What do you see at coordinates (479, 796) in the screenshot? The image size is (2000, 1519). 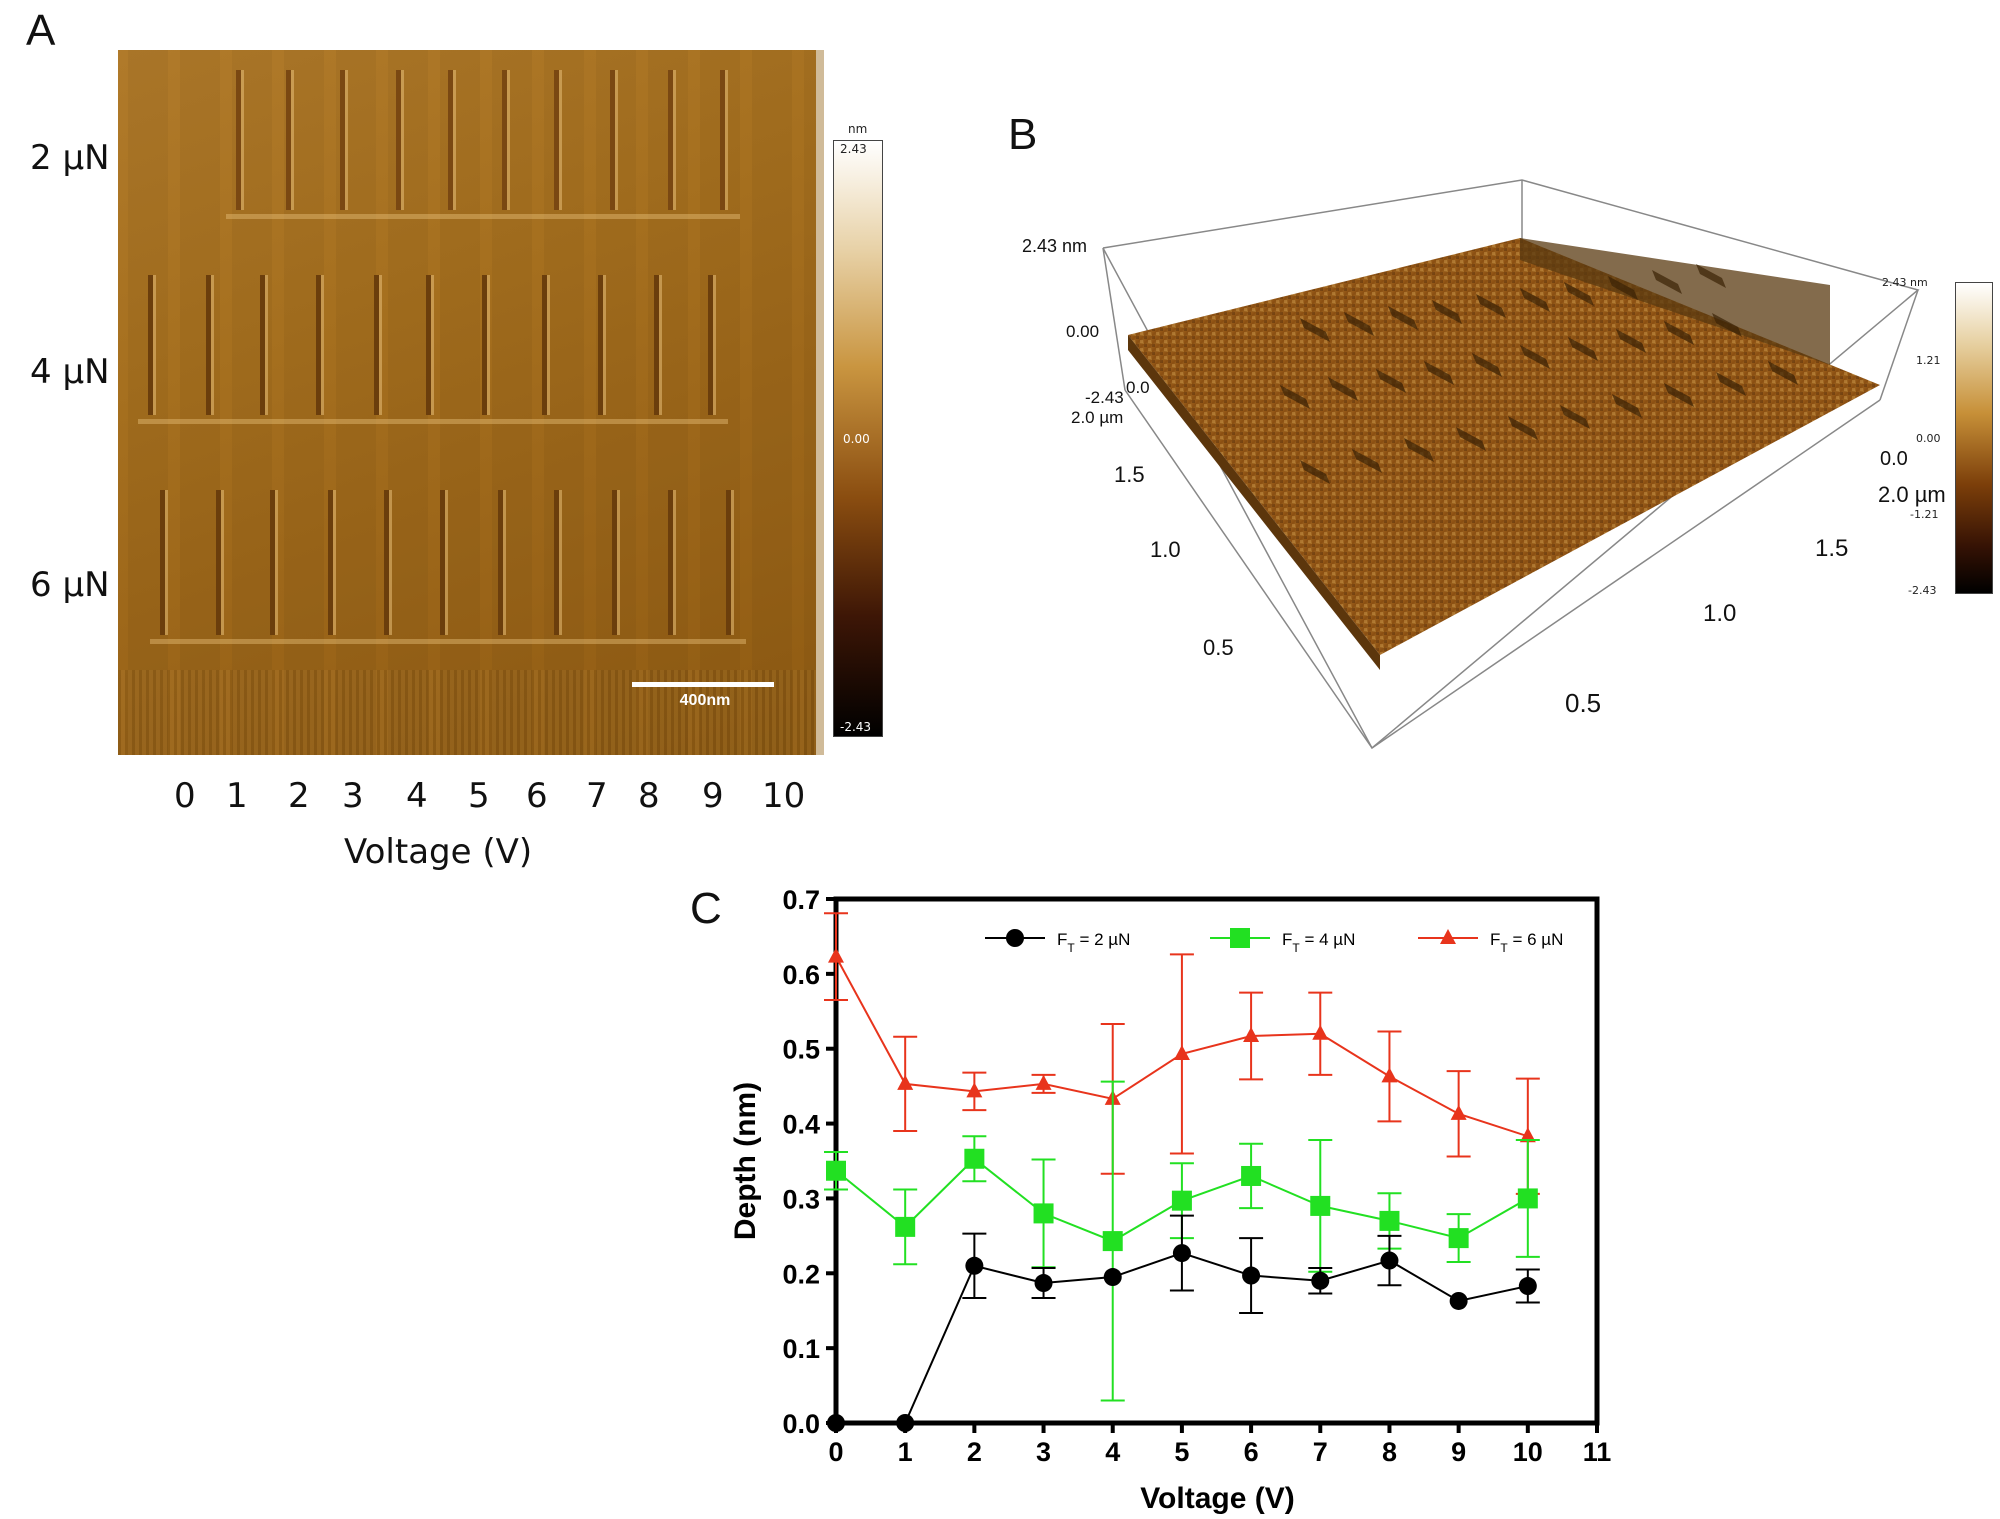 I see `panel-a-x-tick: 5` at bounding box center [479, 796].